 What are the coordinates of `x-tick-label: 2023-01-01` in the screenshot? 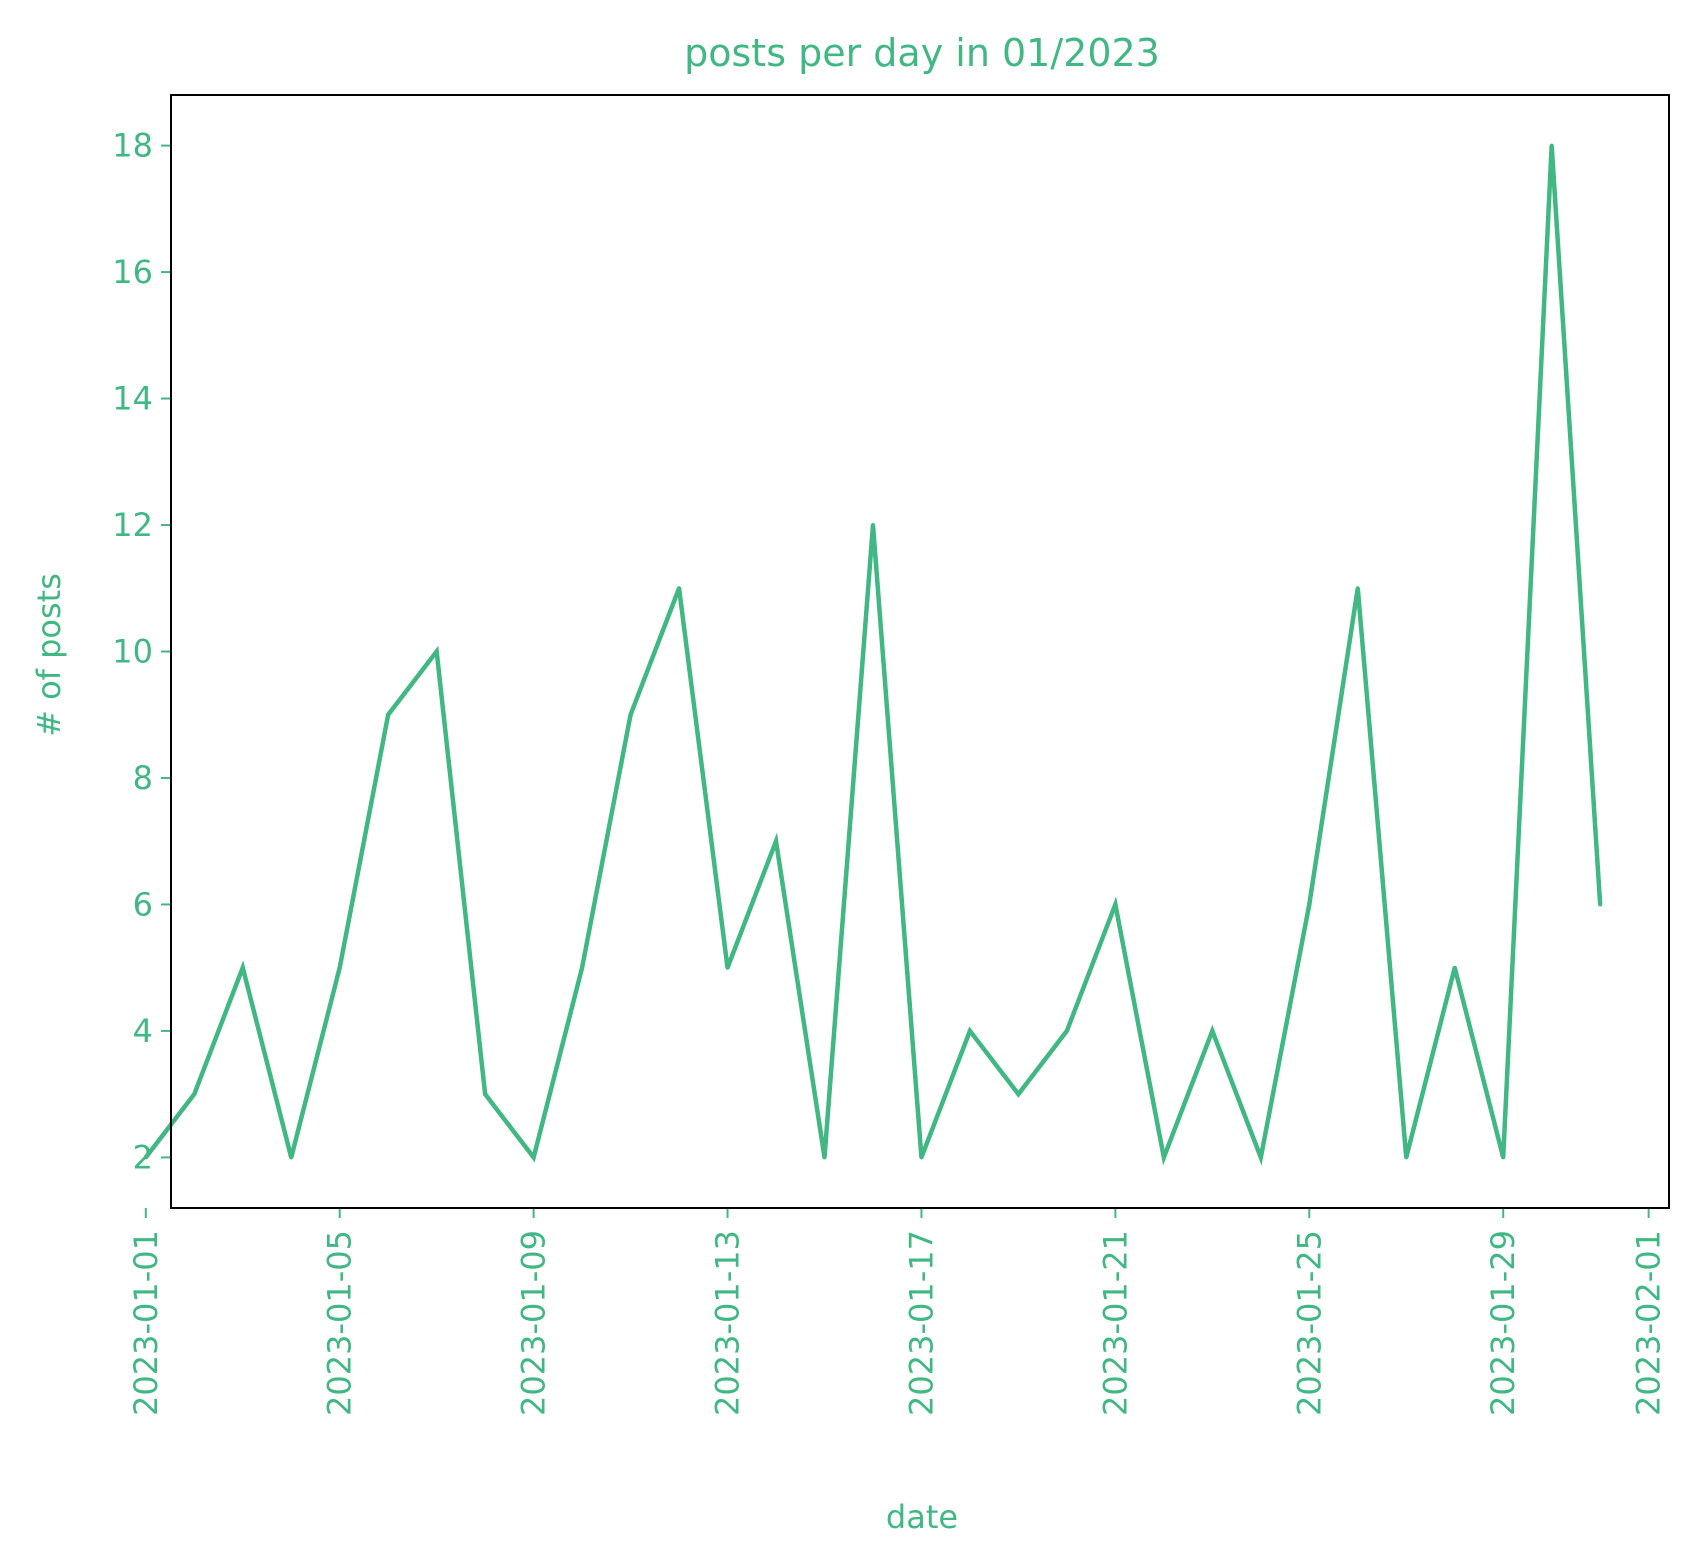 It's located at (146, 1323).